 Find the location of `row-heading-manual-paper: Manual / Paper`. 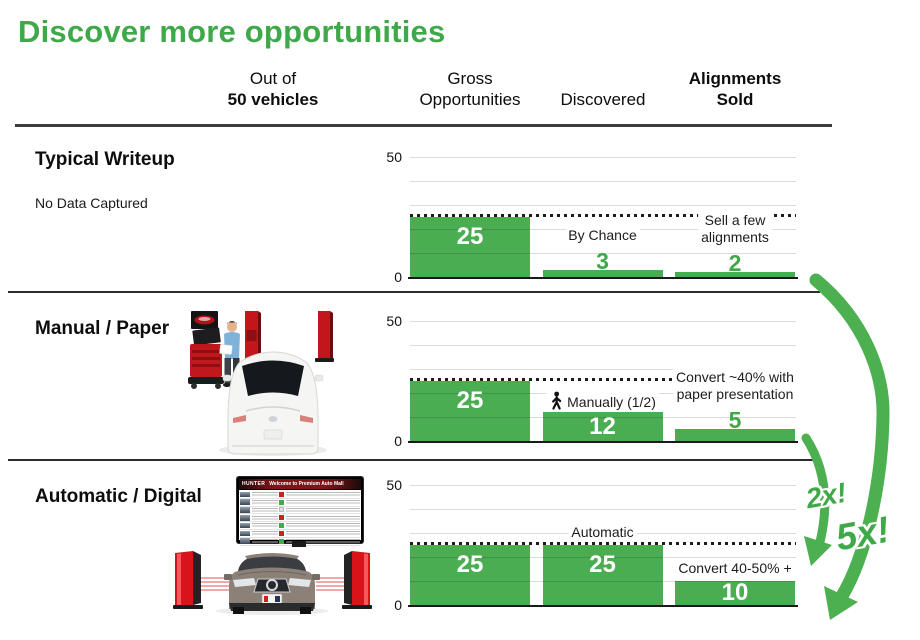

row-heading-manual-paper: Manual / Paper is located at coordinates (102, 328).